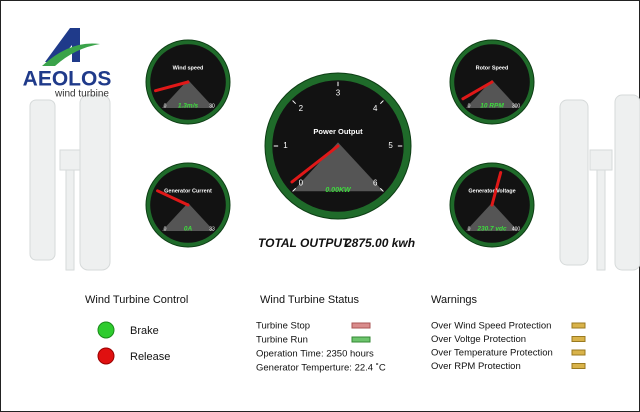  I want to click on total-value: 2875.00 kwh, so click(379, 243).